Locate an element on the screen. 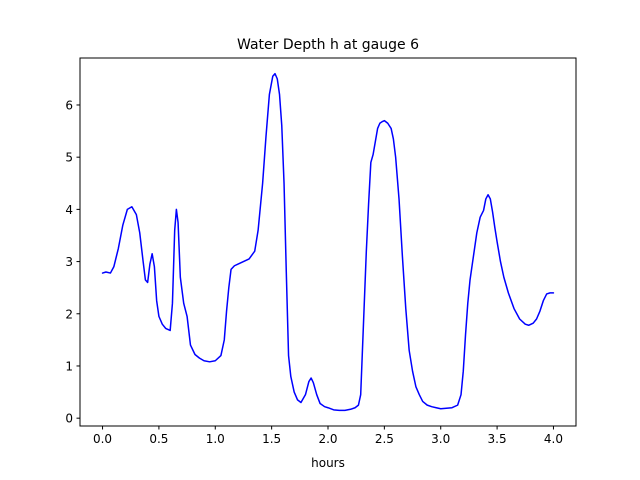 This screenshot has height=480, width=640. x-axis: 0.0 0.5 1.0 1.5 2.0 2.5 3.0 3.5 4.0 is located at coordinates (328, 436).